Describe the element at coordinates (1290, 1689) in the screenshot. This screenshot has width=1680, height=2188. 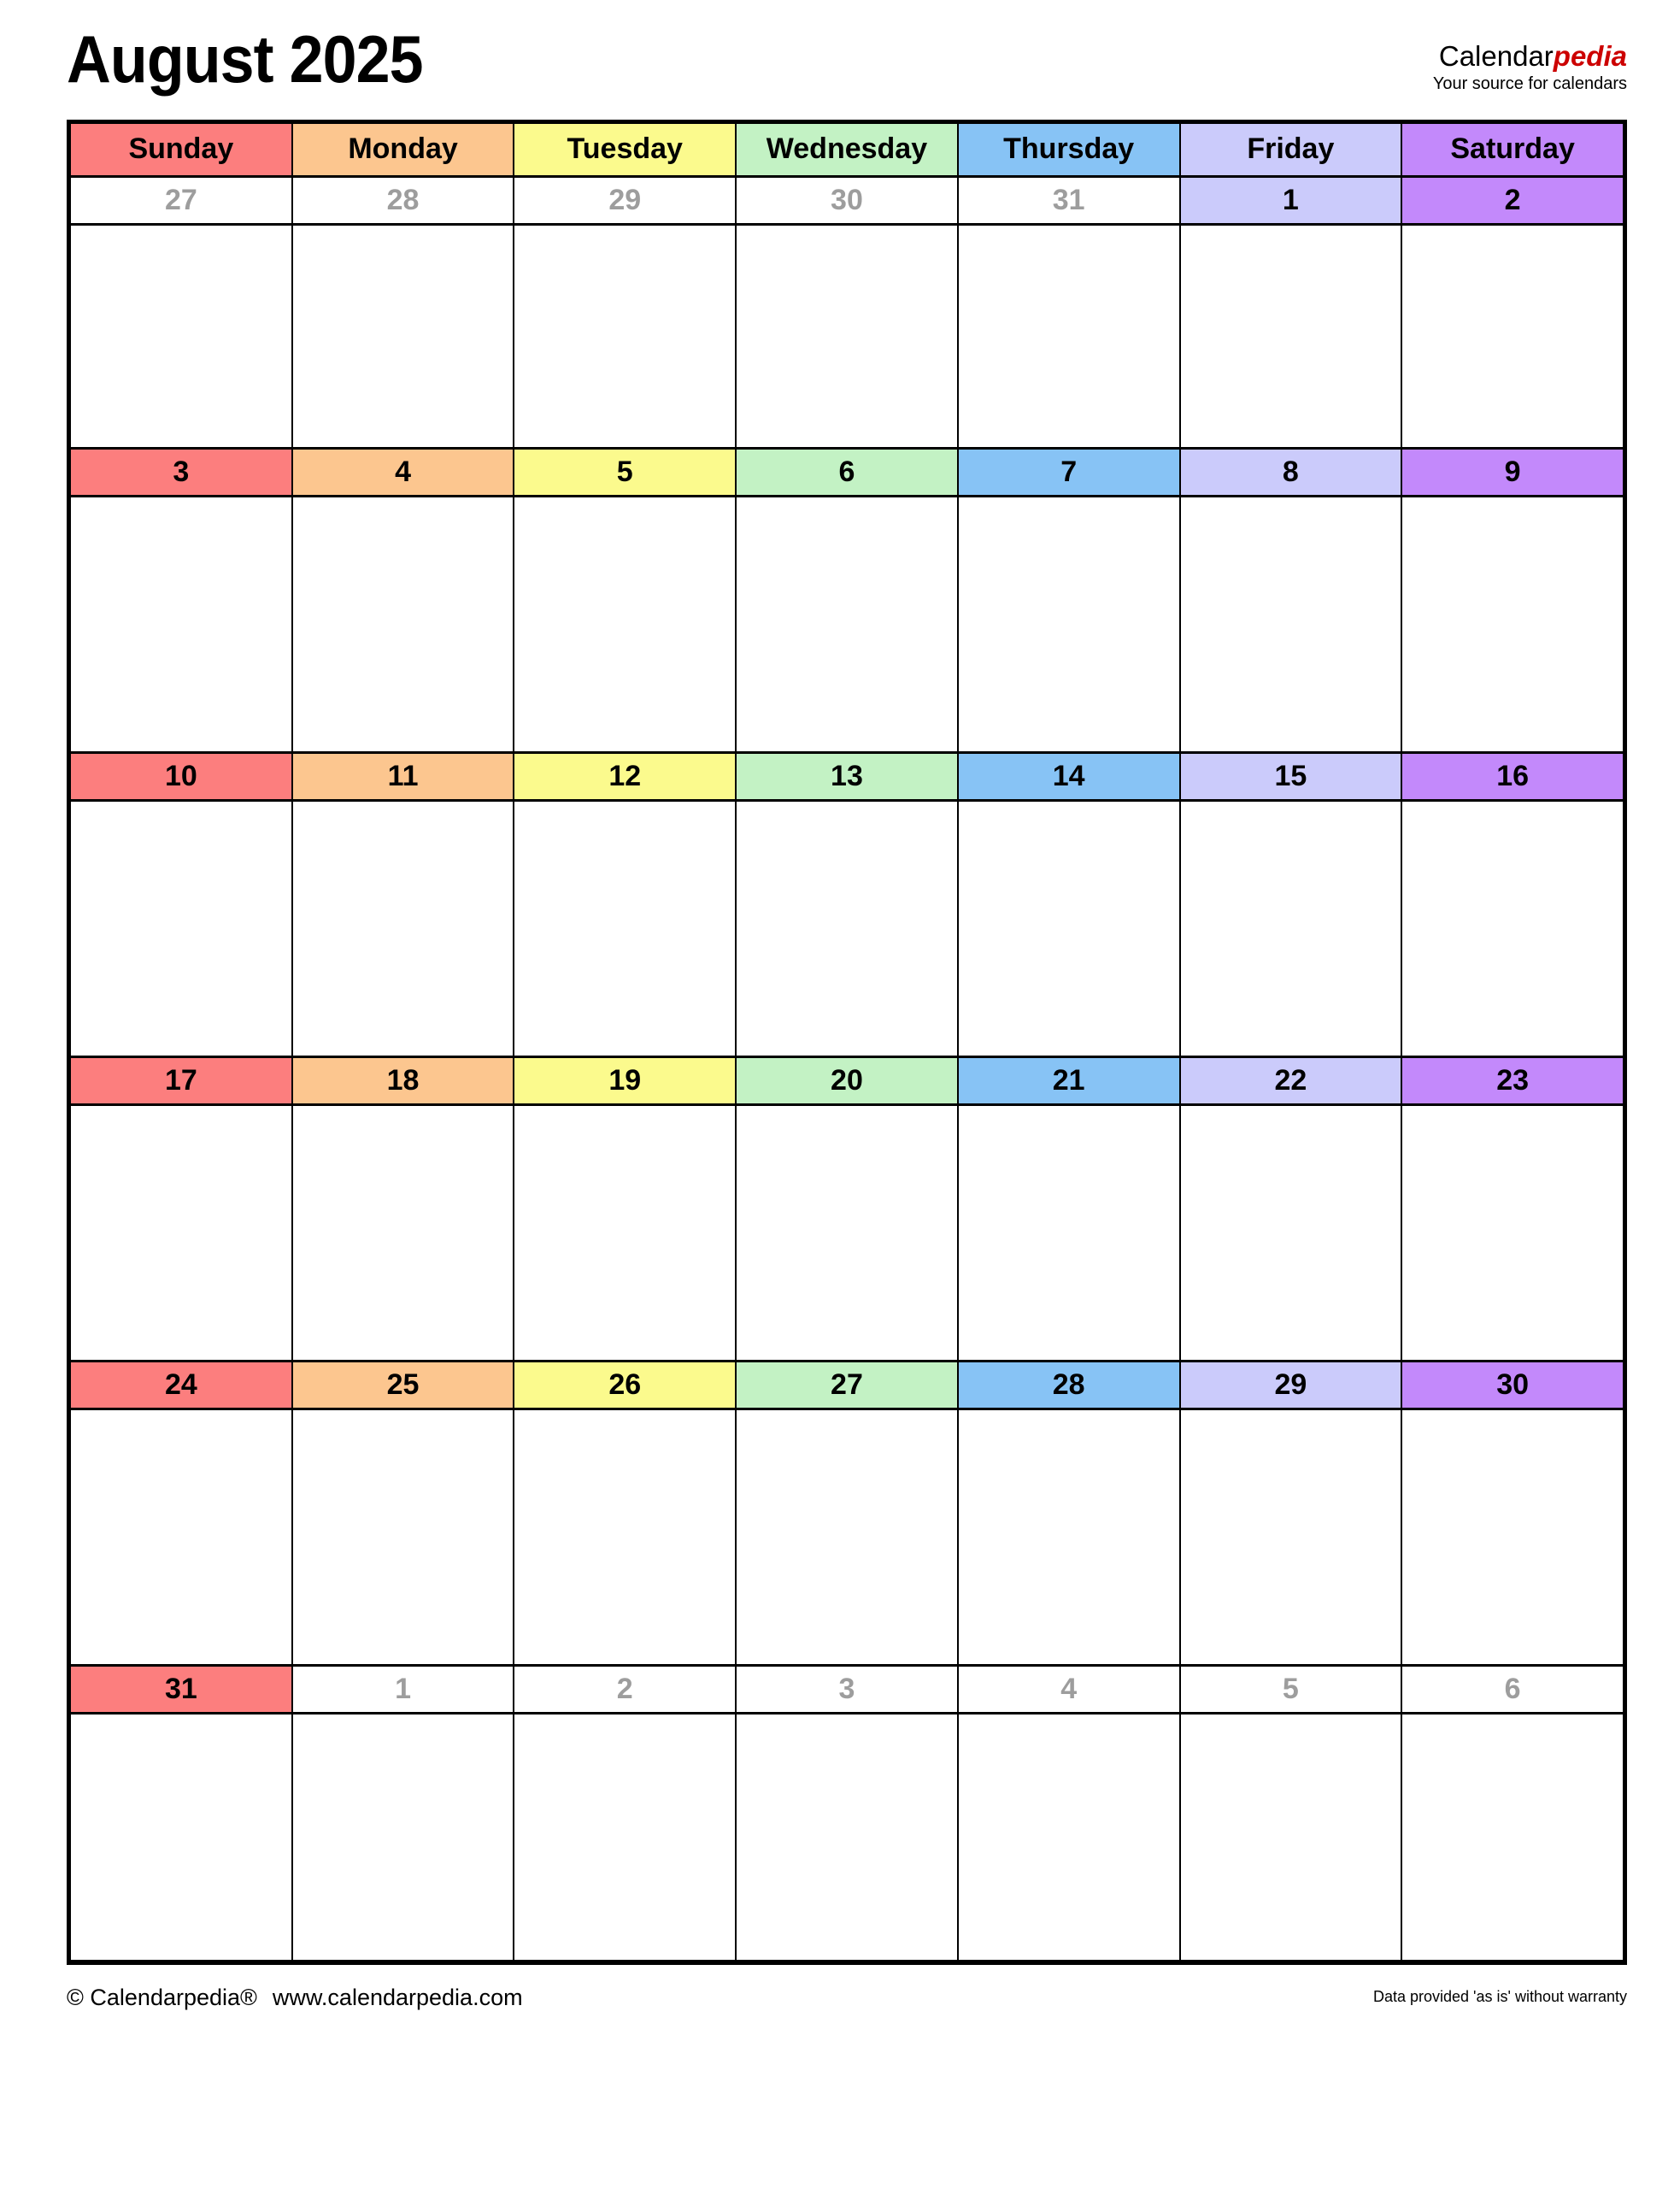
I see `date-cell-friday-5: 5` at that location.